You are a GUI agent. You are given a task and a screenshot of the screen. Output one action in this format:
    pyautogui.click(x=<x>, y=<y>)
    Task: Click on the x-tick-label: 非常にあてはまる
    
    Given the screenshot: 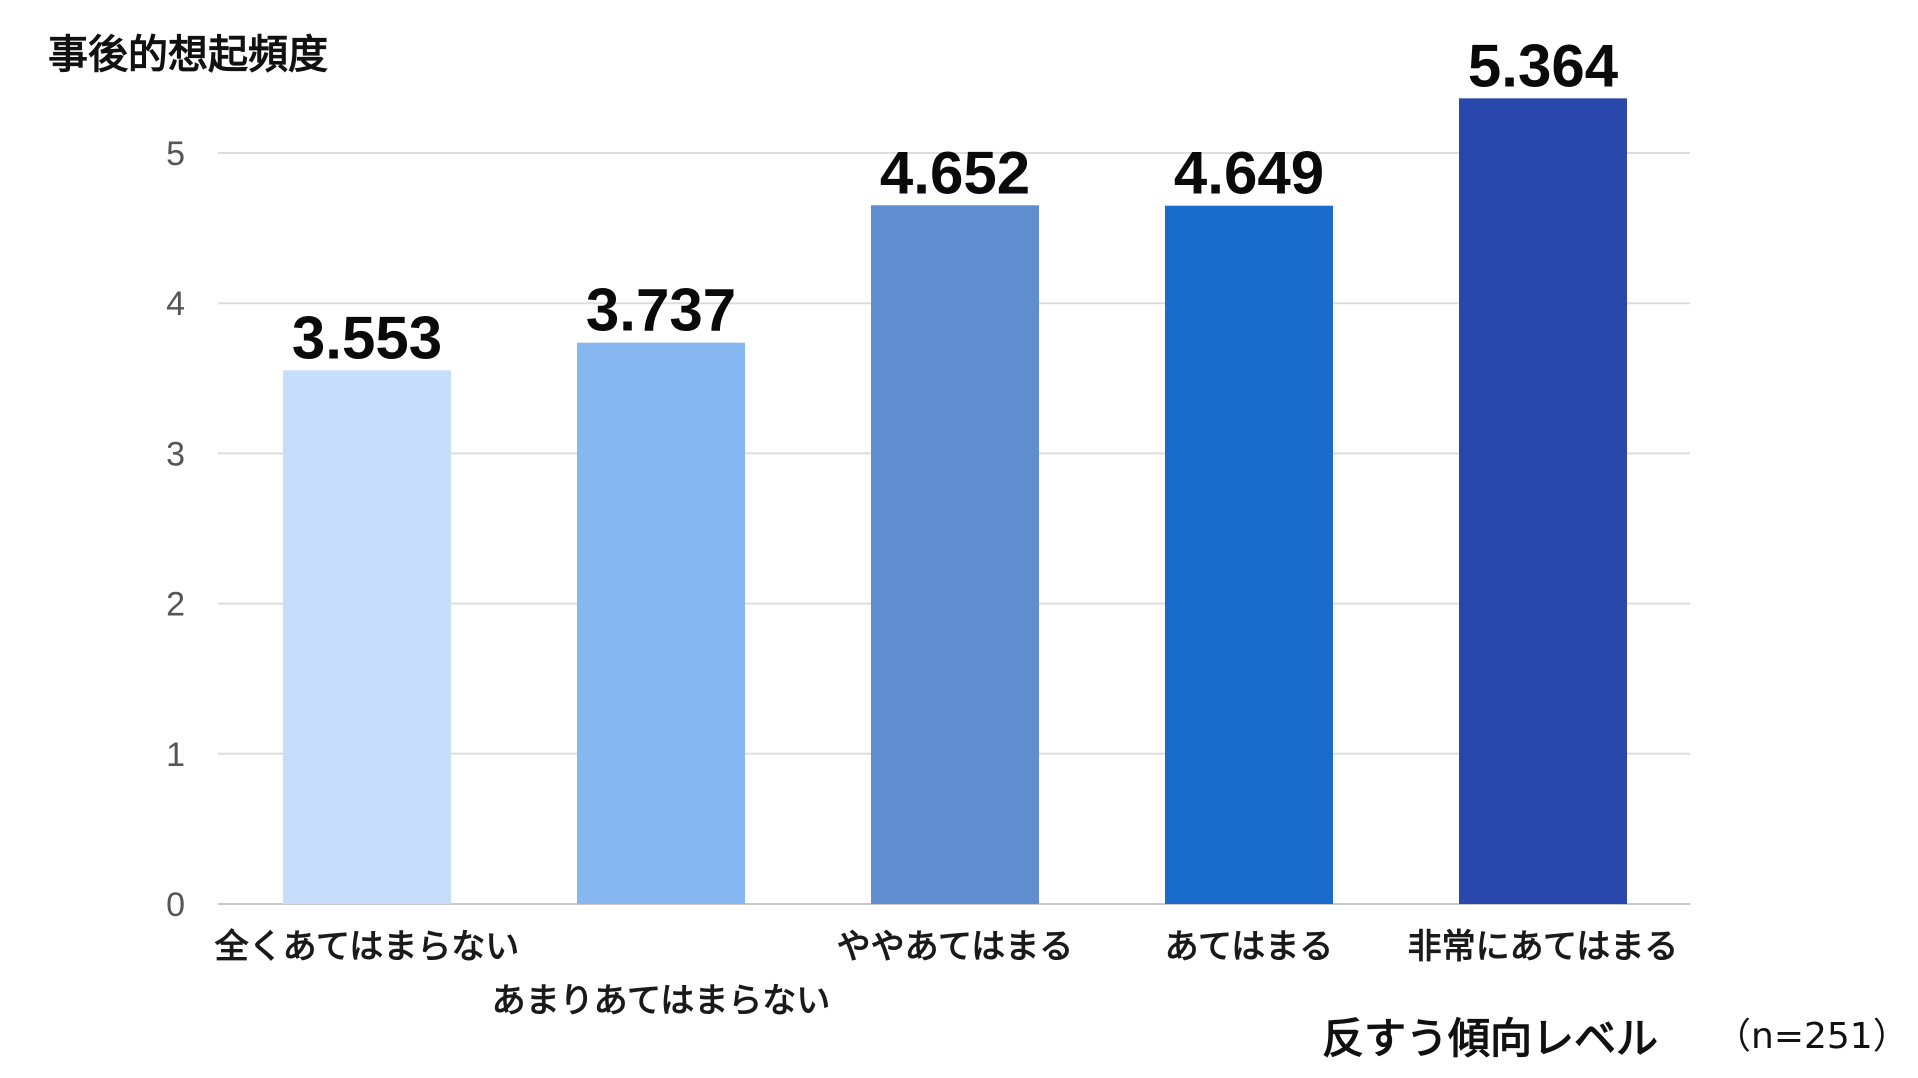 What is the action you would take?
    pyautogui.click(x=1543, y=947)
    